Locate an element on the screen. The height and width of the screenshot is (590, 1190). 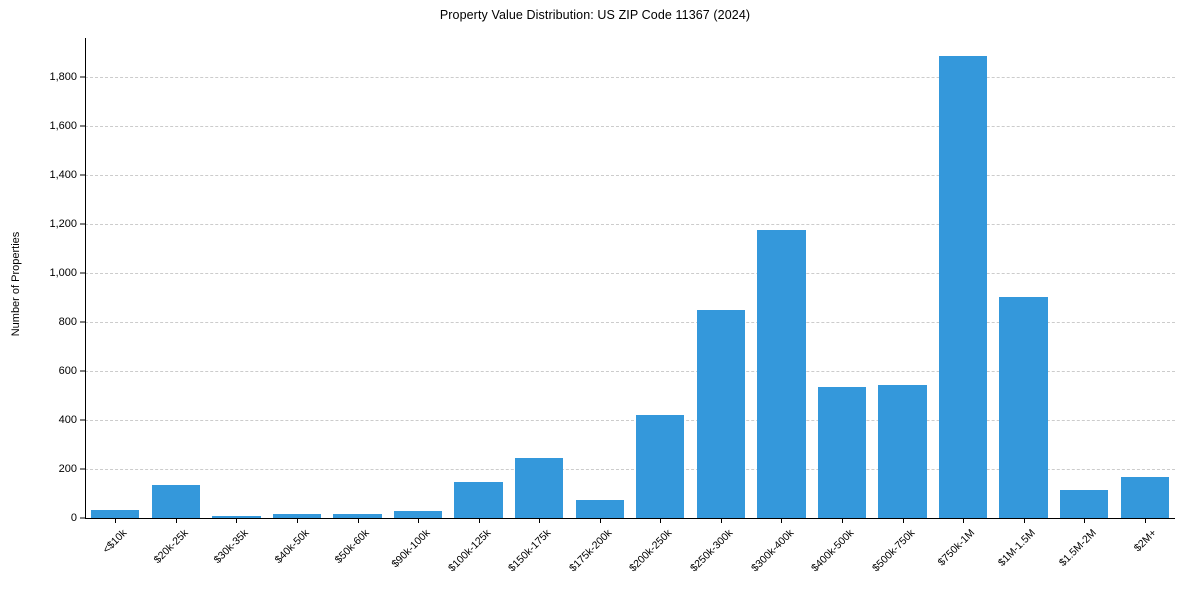
x-axis-line is located at coordinates (630, 518).